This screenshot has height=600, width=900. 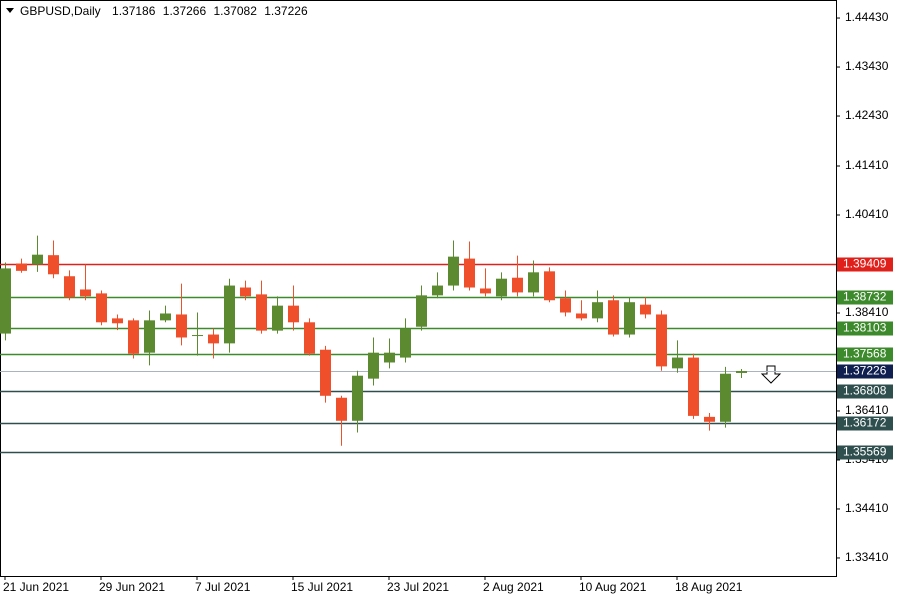 I want to click on x-tick-label: 29 Jun 2021, so click(x=132, y=587).